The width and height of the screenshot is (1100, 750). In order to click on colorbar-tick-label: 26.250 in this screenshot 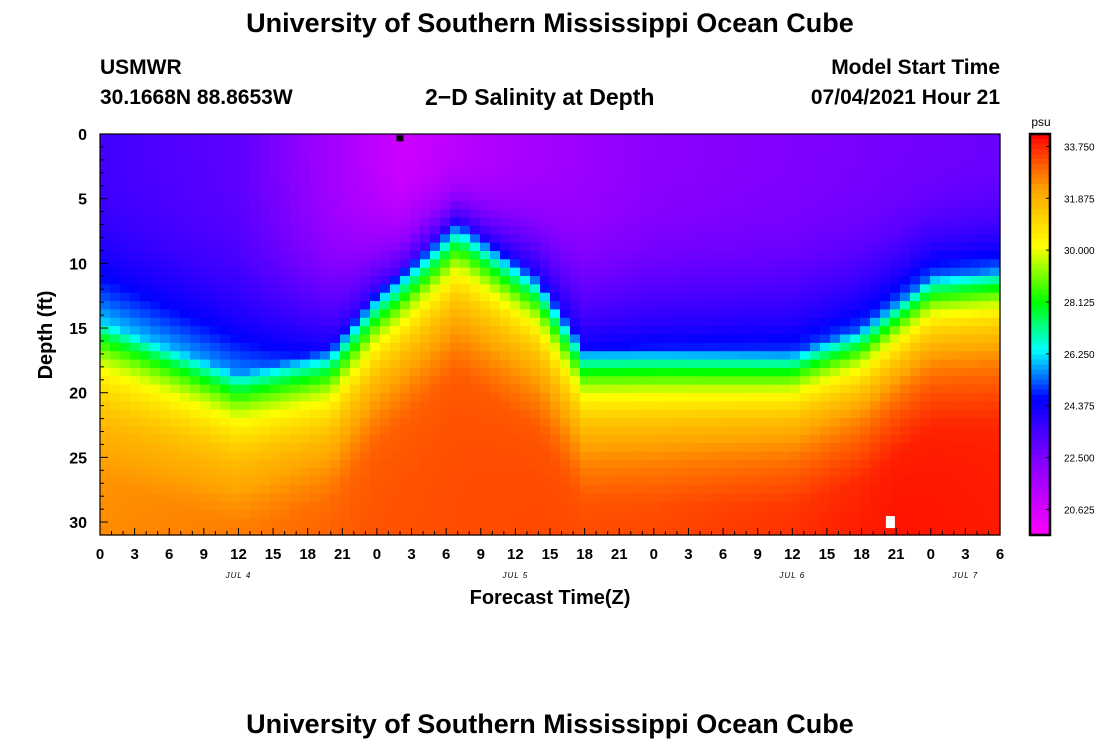, I will do `click(1079, 355)`.